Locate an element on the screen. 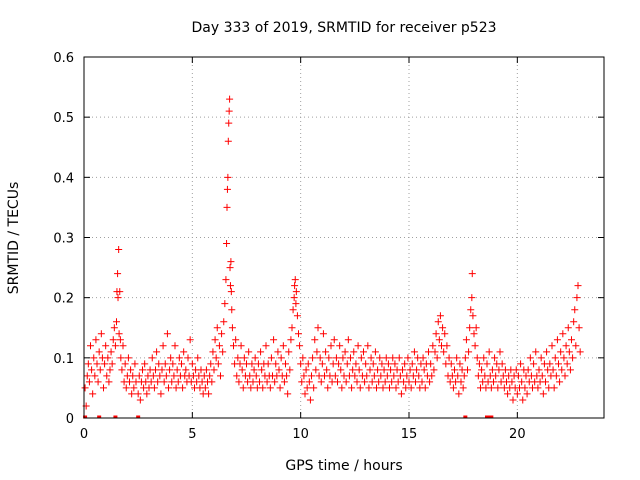  y-tick-label: 0.4 is located at coordinates (63, 178).